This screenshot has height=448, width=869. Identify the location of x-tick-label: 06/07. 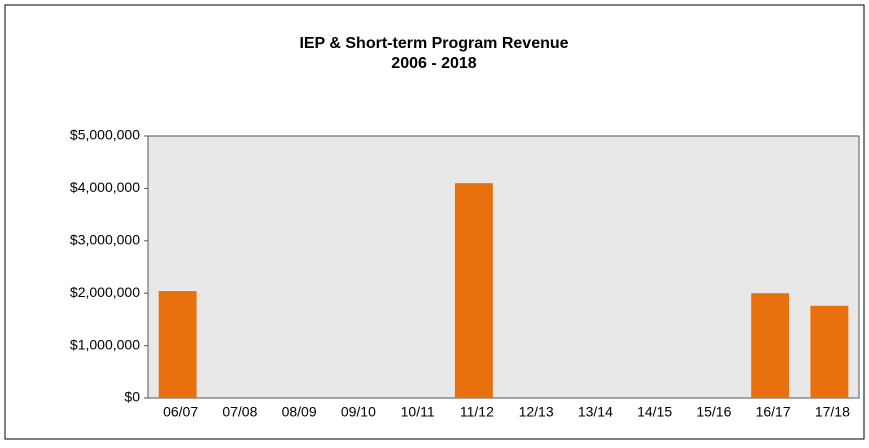
(180, 412).